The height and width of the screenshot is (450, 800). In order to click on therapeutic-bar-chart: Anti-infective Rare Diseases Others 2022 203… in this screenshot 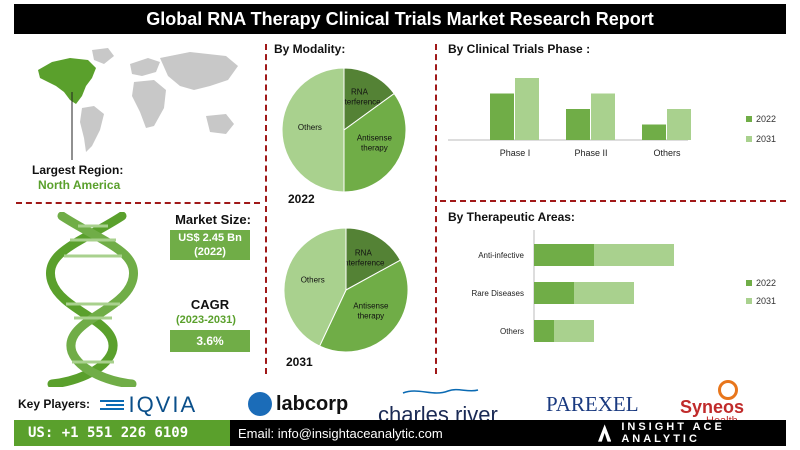, I will do `click(624, 286)`.